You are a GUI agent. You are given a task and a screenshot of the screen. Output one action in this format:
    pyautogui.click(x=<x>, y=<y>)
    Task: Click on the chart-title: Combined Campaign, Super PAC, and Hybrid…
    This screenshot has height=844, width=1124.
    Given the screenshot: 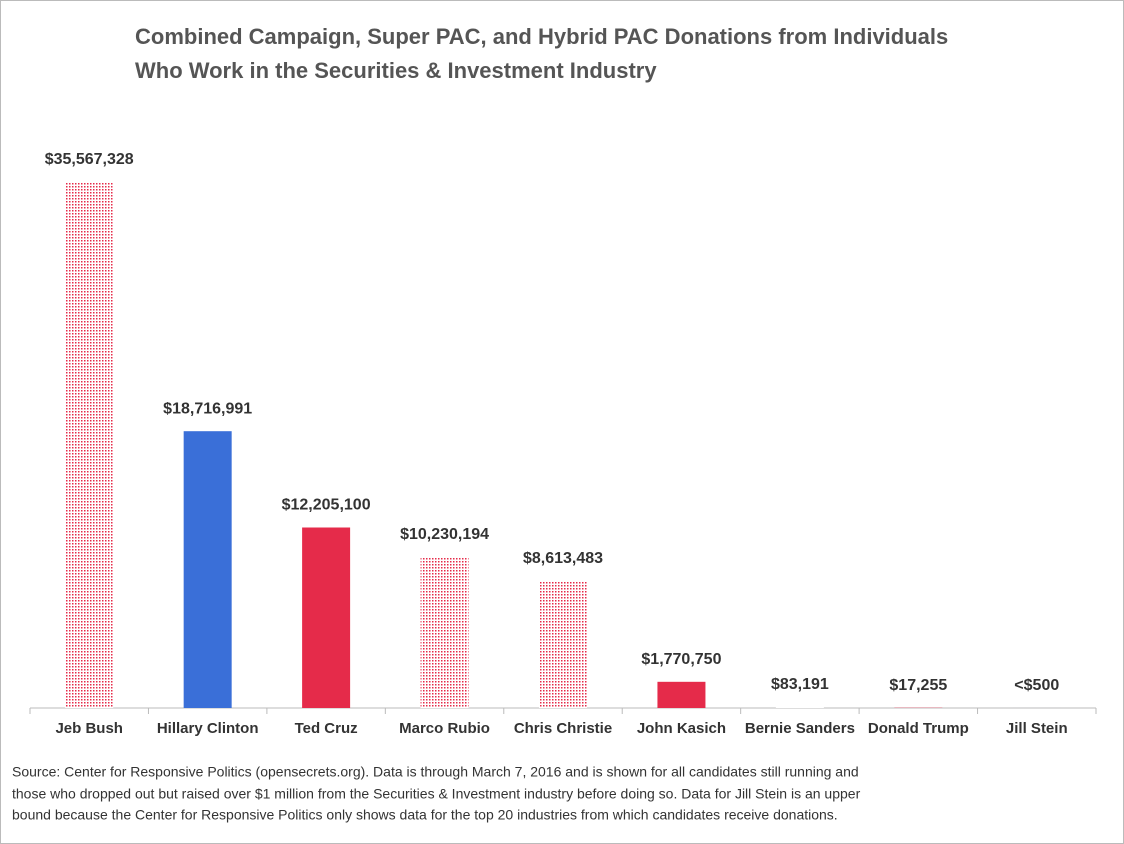 What is the action you would take?
    pyautogui.click(x=541, y=36)
    